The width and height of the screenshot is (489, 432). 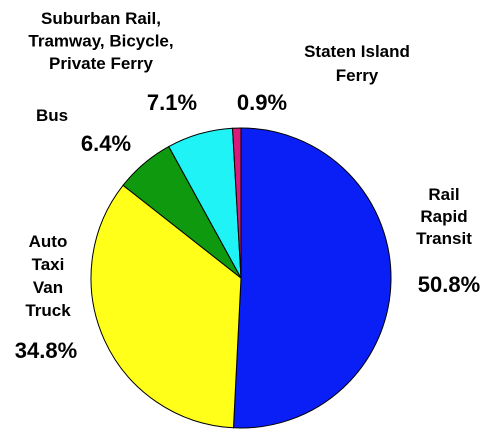 I want to click on slice-label: Rapid, so click(x=443, y=216).